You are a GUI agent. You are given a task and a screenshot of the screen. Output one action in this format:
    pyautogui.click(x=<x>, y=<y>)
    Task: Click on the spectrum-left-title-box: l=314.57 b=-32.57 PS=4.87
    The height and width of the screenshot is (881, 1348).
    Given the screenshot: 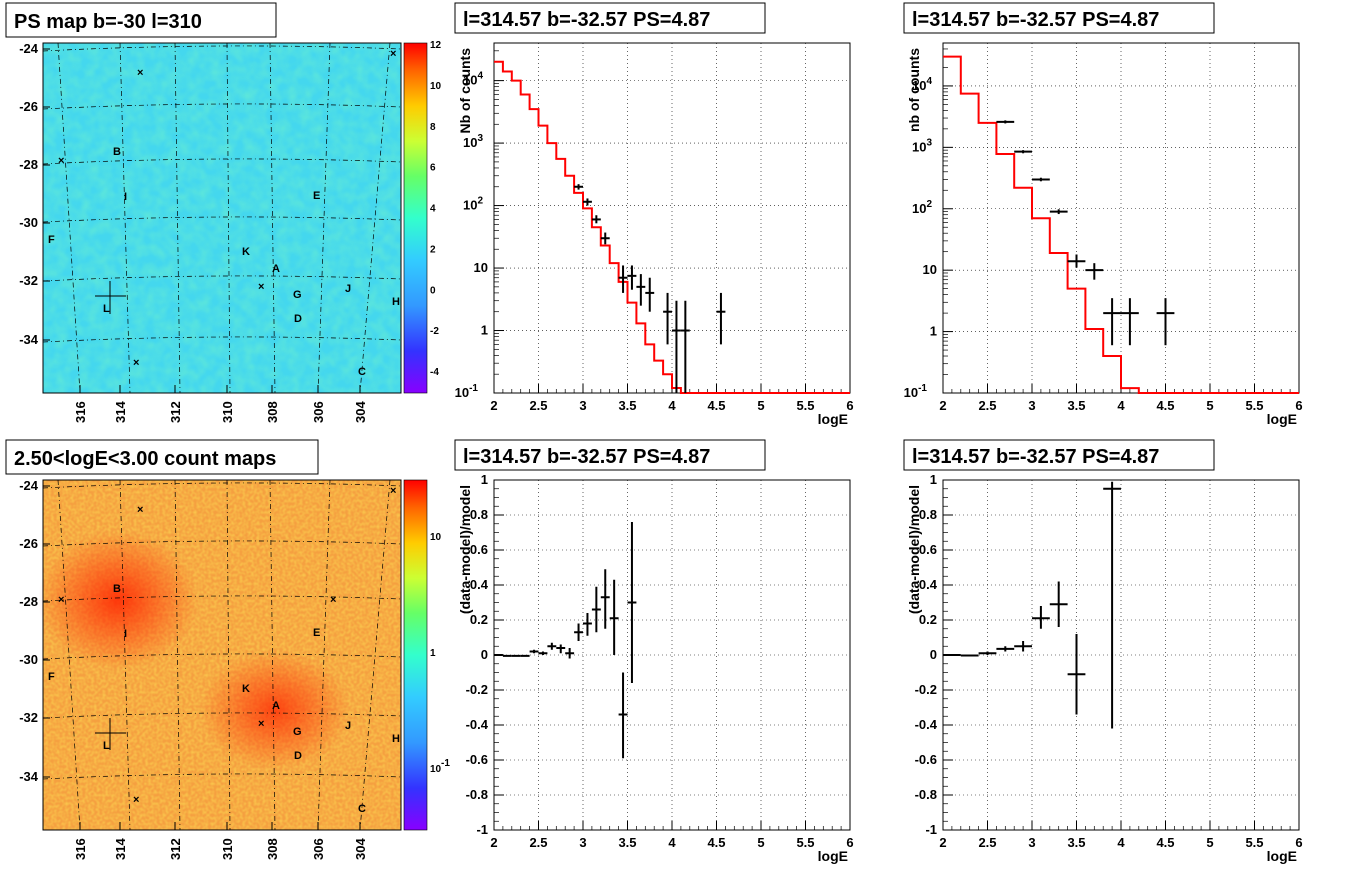 What is the action you would take?
    pyautogui.click(x=610, y=18)
    